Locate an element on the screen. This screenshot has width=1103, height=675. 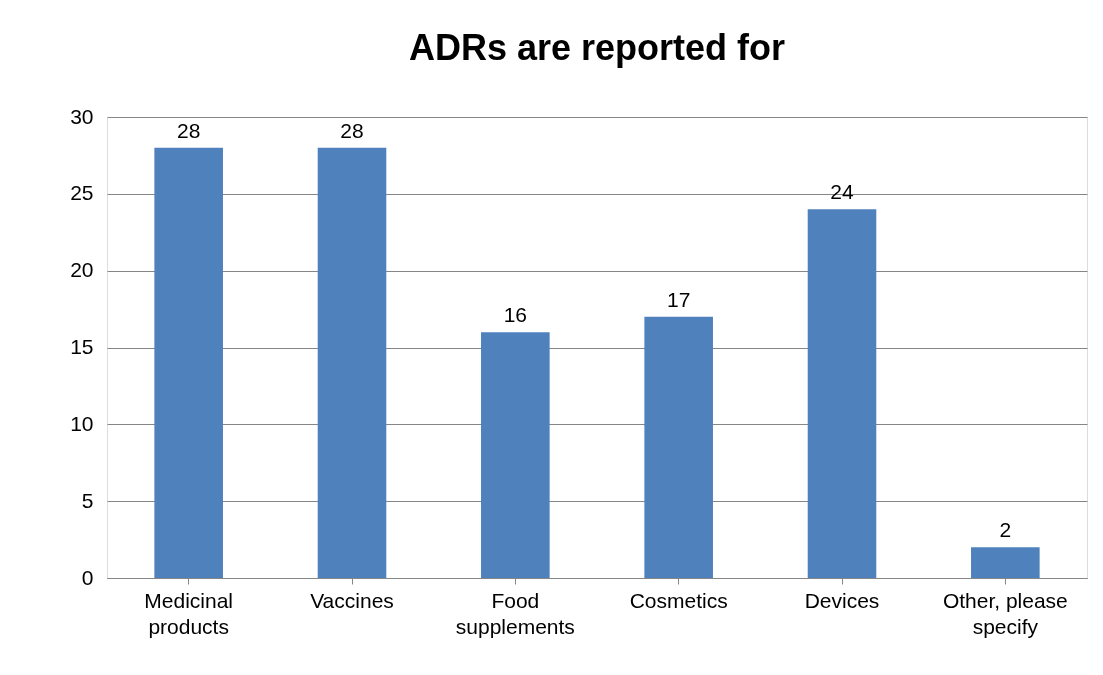
y-tick-label: 25 is located at coordinates (82, 193).